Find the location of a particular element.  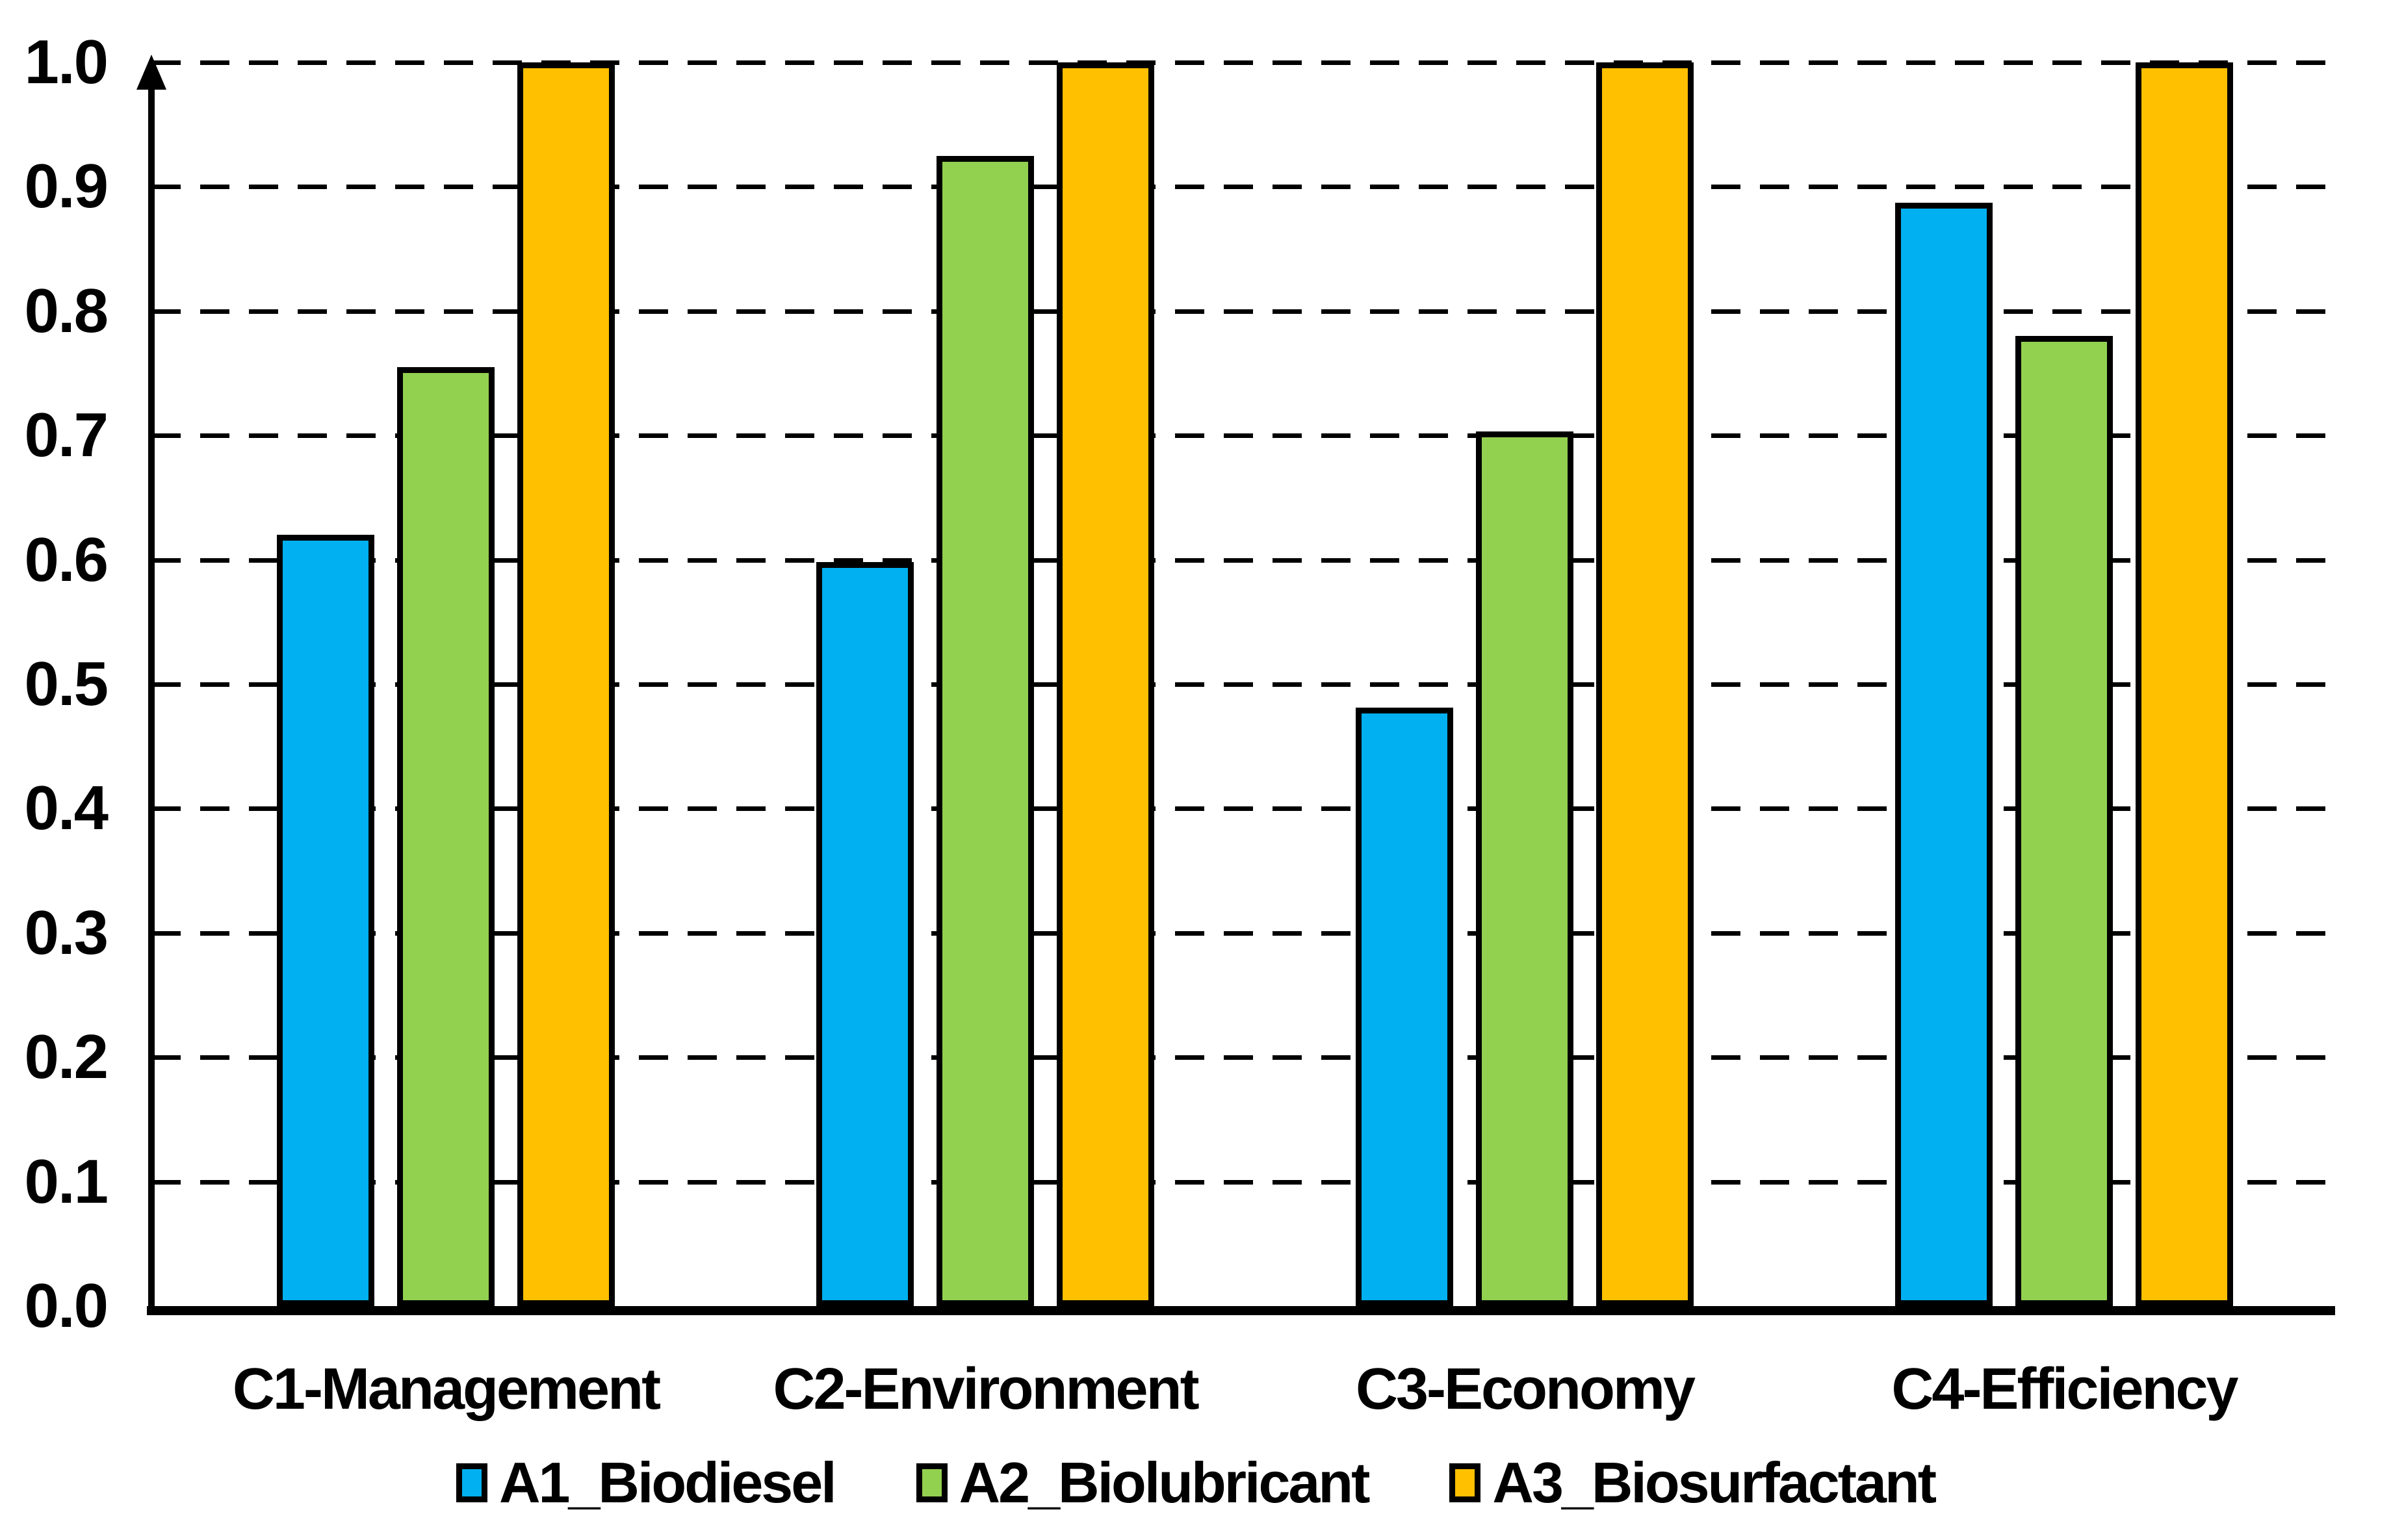

legend-swatch-a2-biolubricant is located at coordinates (932, 1482).